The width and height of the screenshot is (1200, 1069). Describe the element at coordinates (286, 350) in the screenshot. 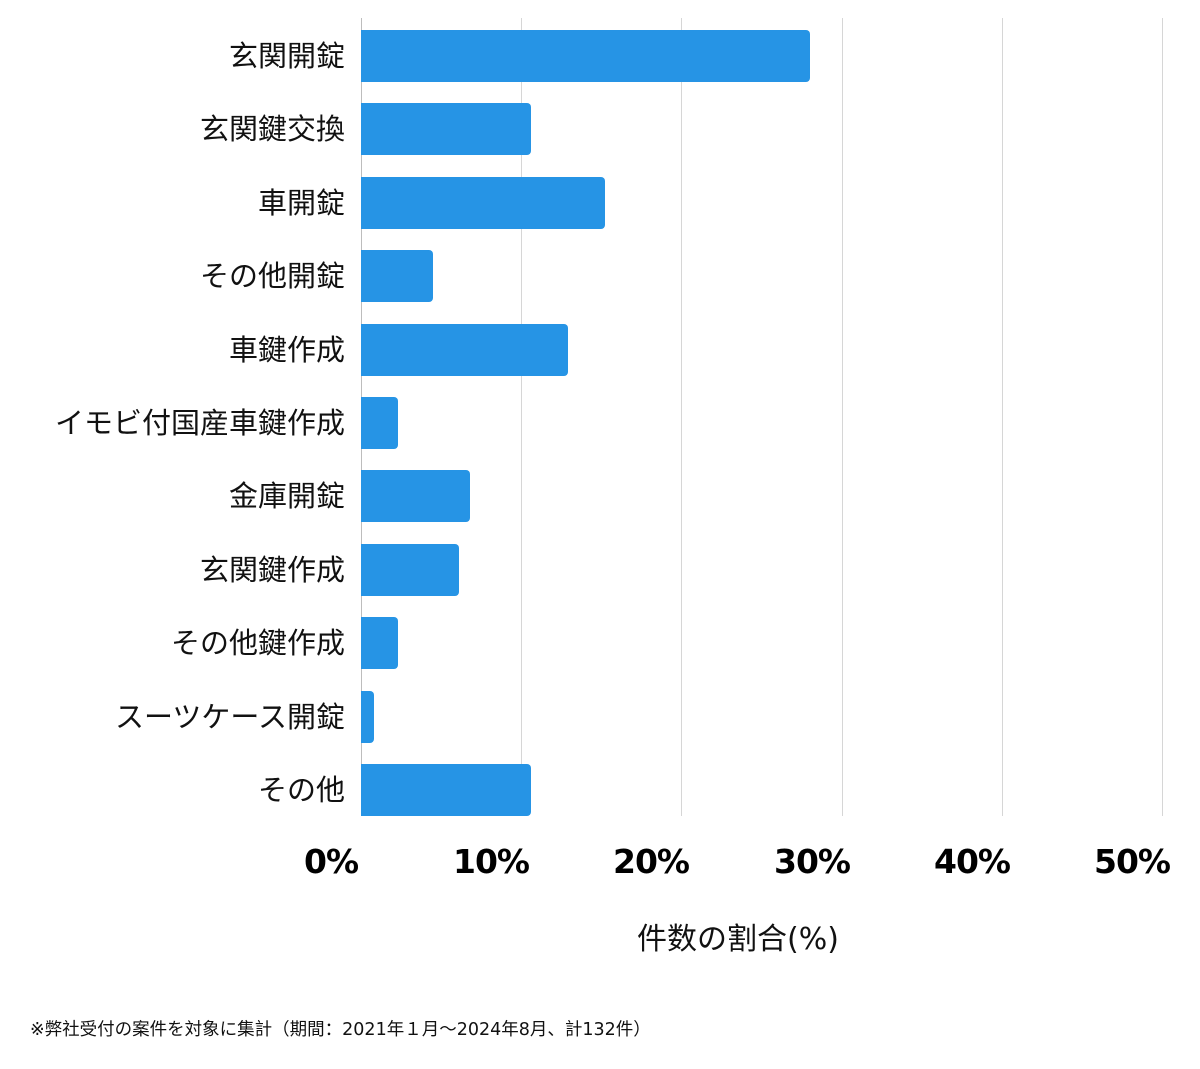

I see `category-label: 車鍵作成` at that location.